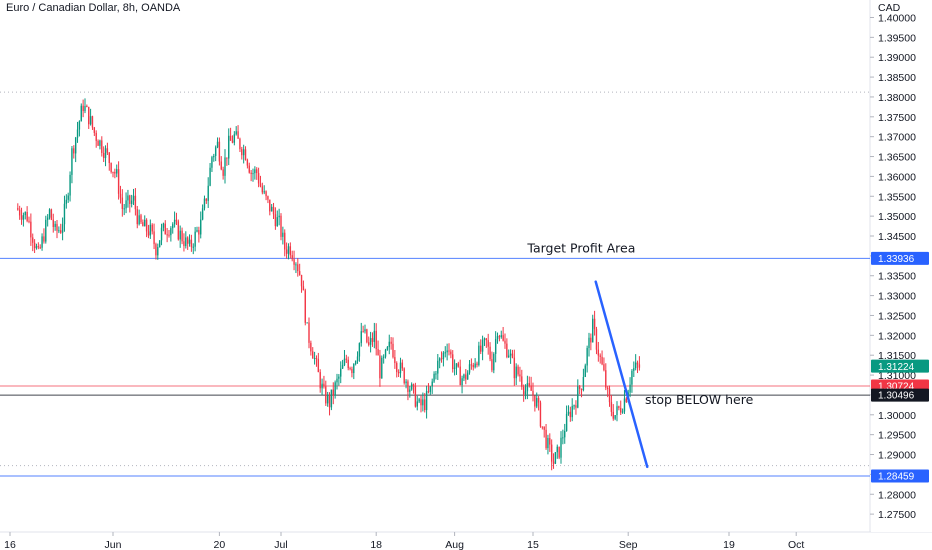 This screenshot has width=932, height=550. Describe the element at coordinates (897, 356) in the screenshot. I see `y-tick-label: 1.31500` at that location.